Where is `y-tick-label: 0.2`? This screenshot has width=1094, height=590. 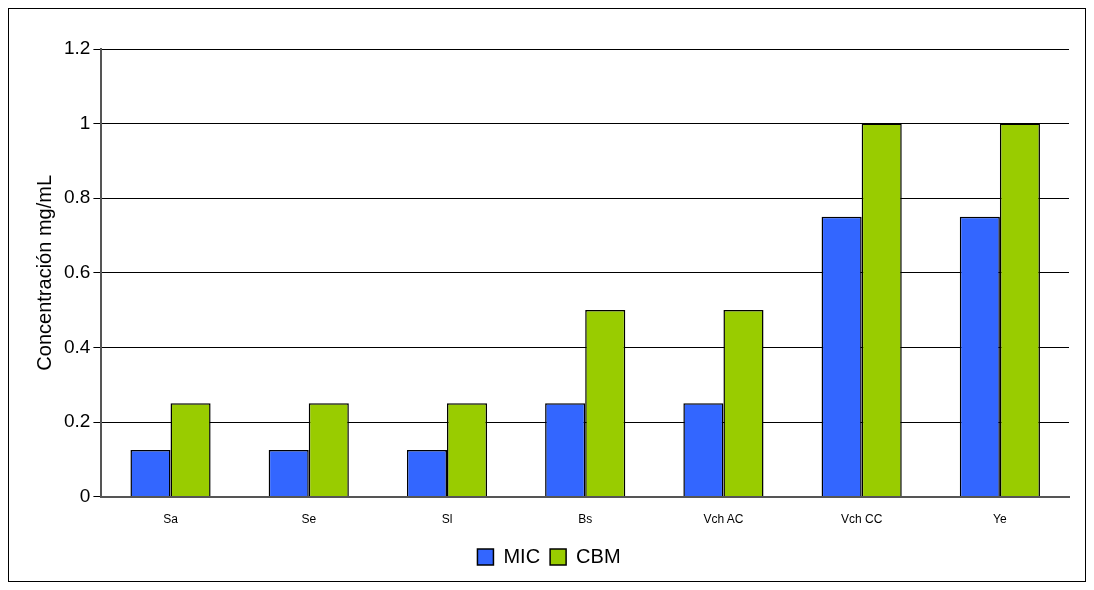
y-tick-label: 0.2 is located at coordinates (77, 421).